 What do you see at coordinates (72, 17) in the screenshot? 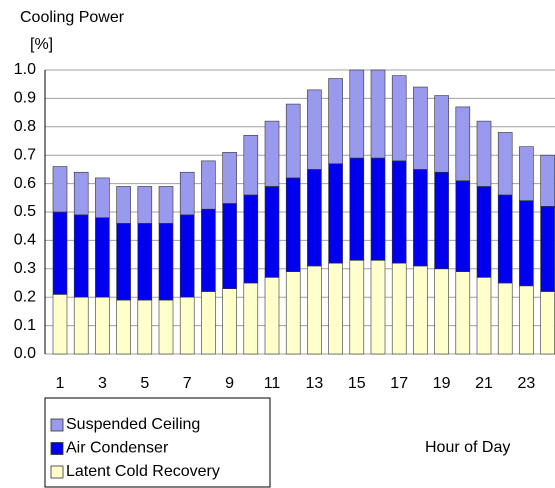
I see `chart-title: Cooling Power` at bounding box center [72, 17].